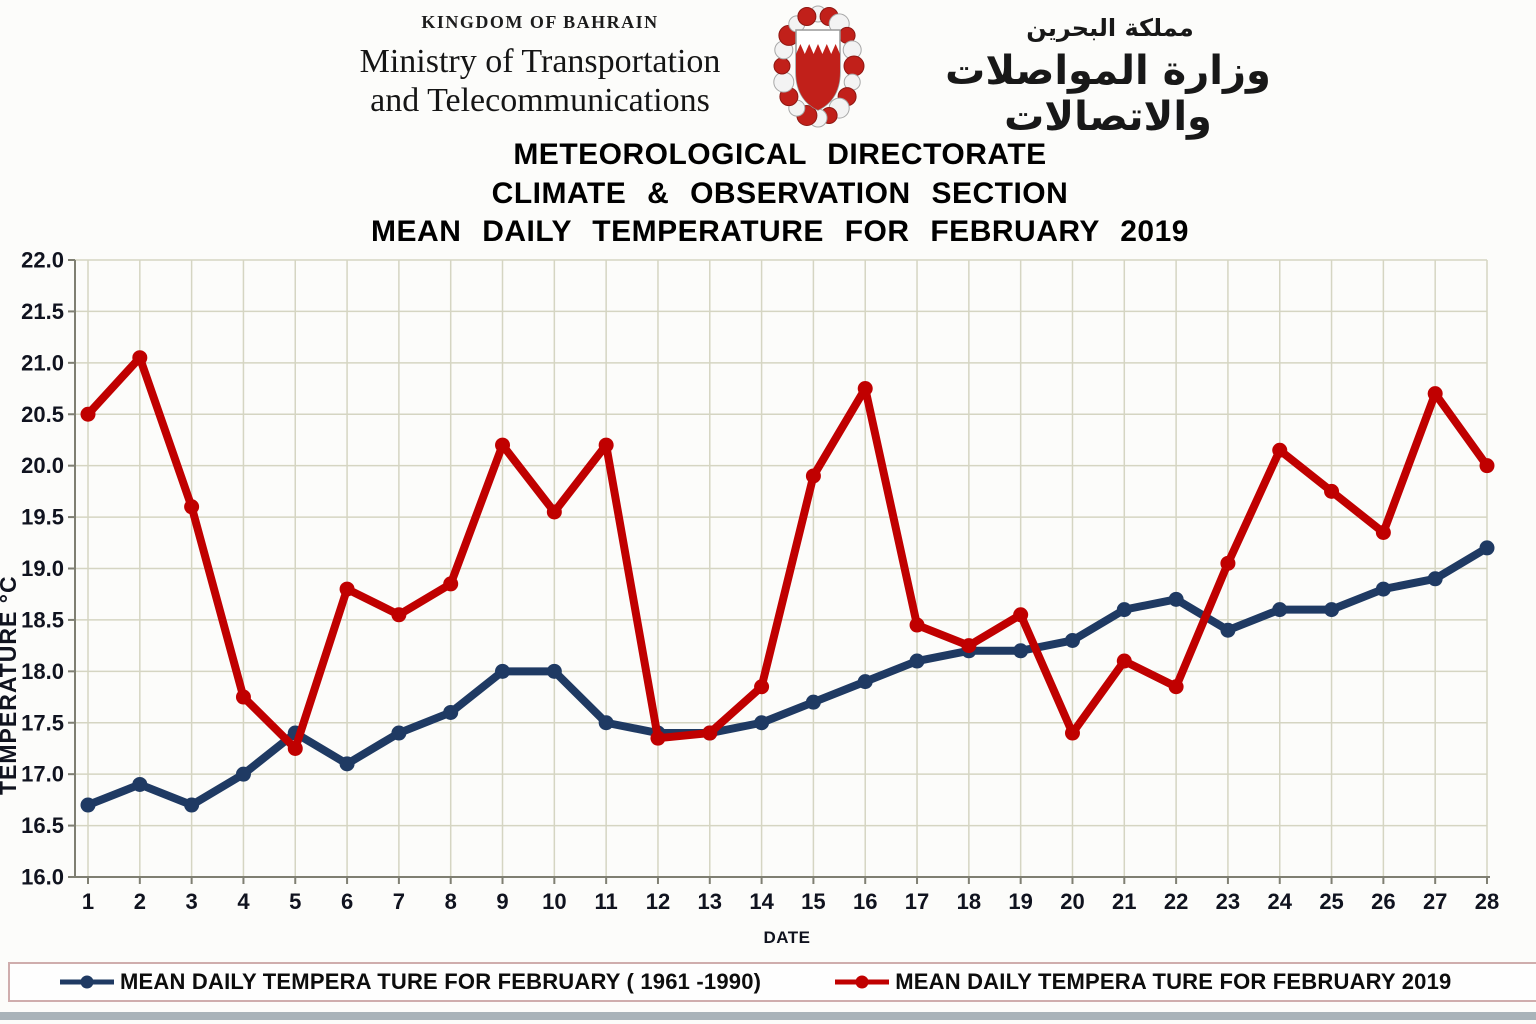  Describe the element at coordinates (42, 414) in the screenshot. I see `svg-text: 20.5` at that location.